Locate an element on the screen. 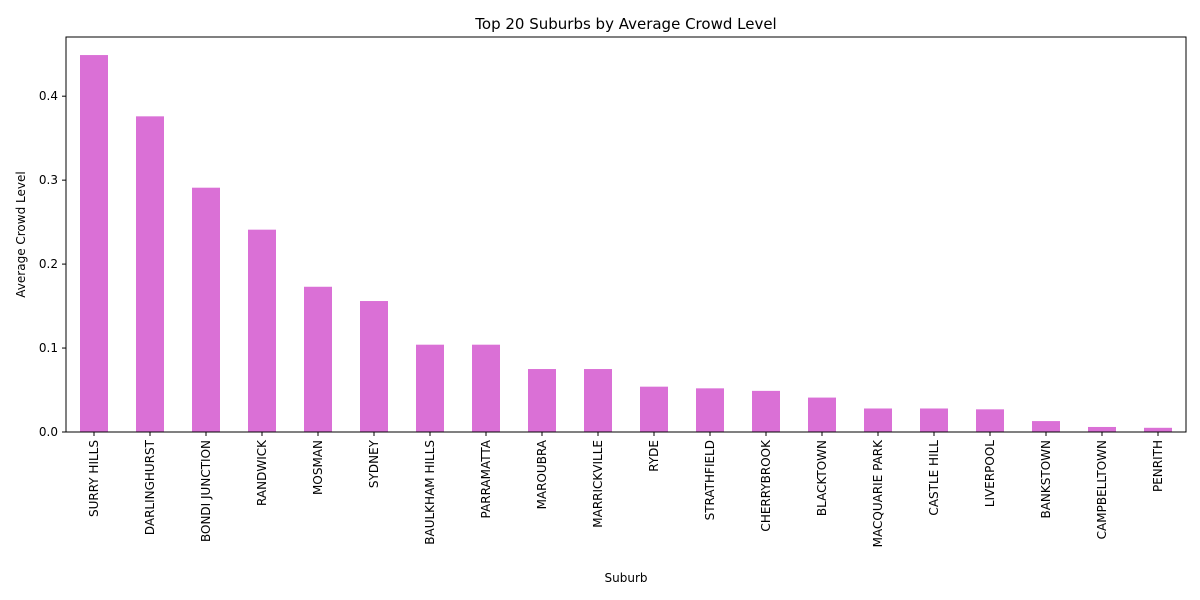 This screenshot has height=600, width=1200. bar-maroubra is located at coordinates (542, 400).